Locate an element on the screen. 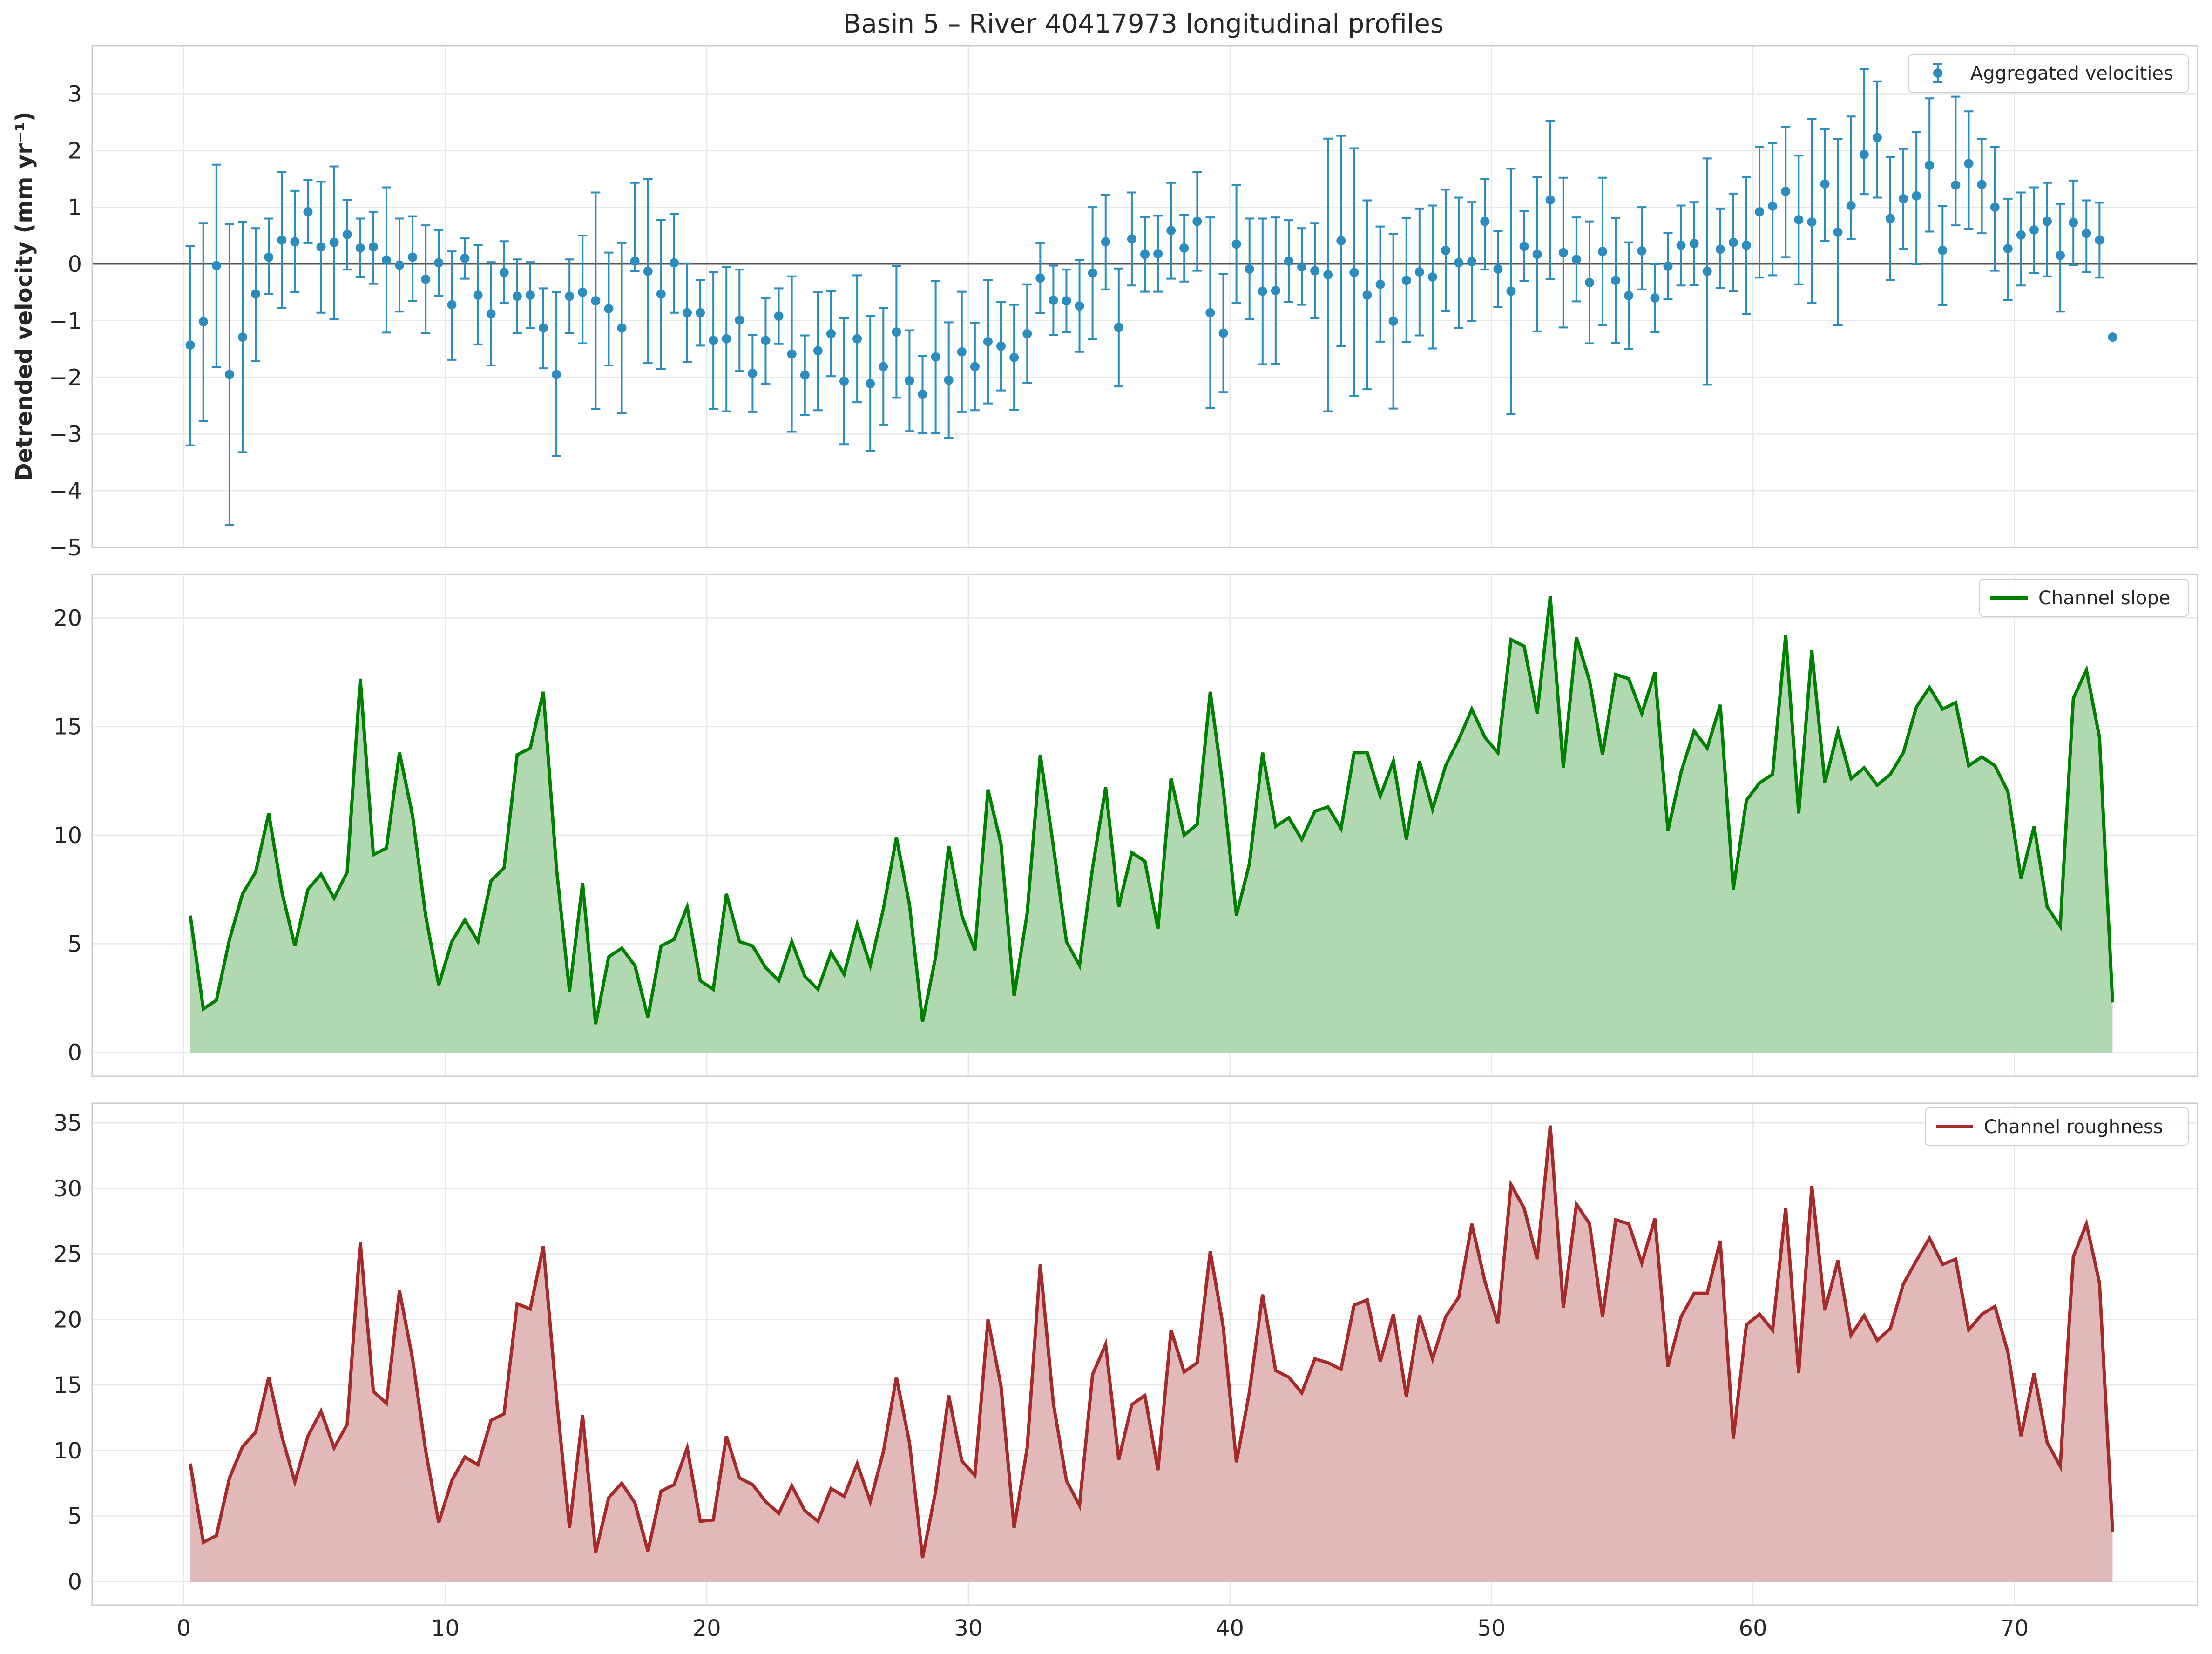 The image size is (2212, 1654). legend-marker-icon is located at coordinates (1938, 73).